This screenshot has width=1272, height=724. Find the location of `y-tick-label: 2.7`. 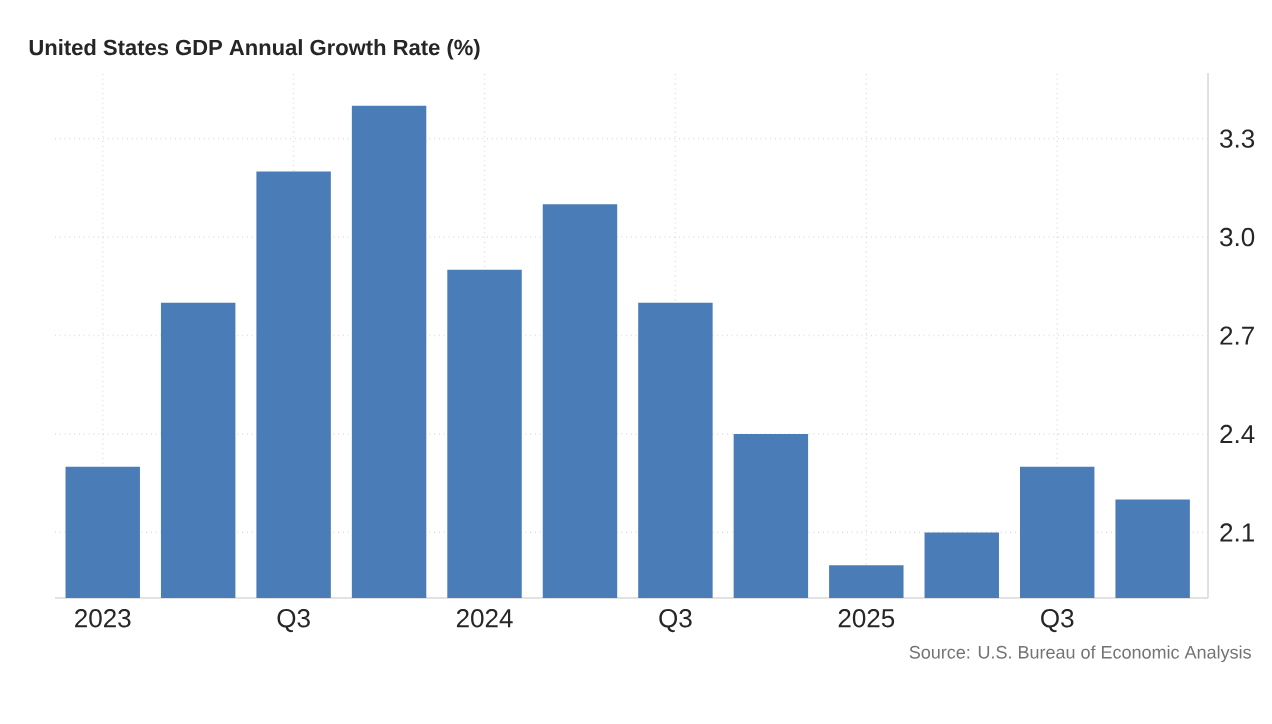

y-tick-label: 2.7 is located at coordinates (1237, 335).